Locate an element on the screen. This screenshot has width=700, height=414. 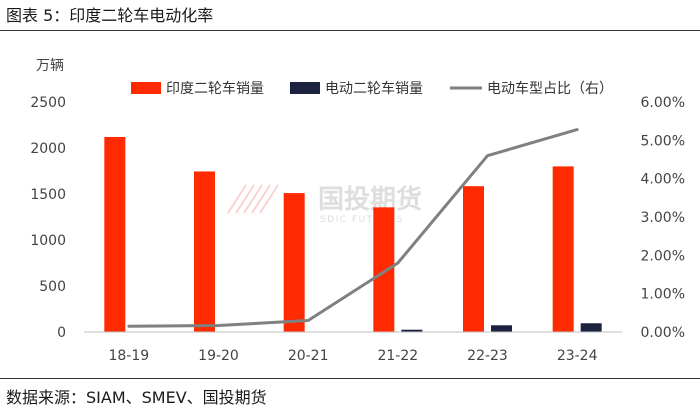
y-tick-label-right: 2.00% is located at coordinates (663, 256).